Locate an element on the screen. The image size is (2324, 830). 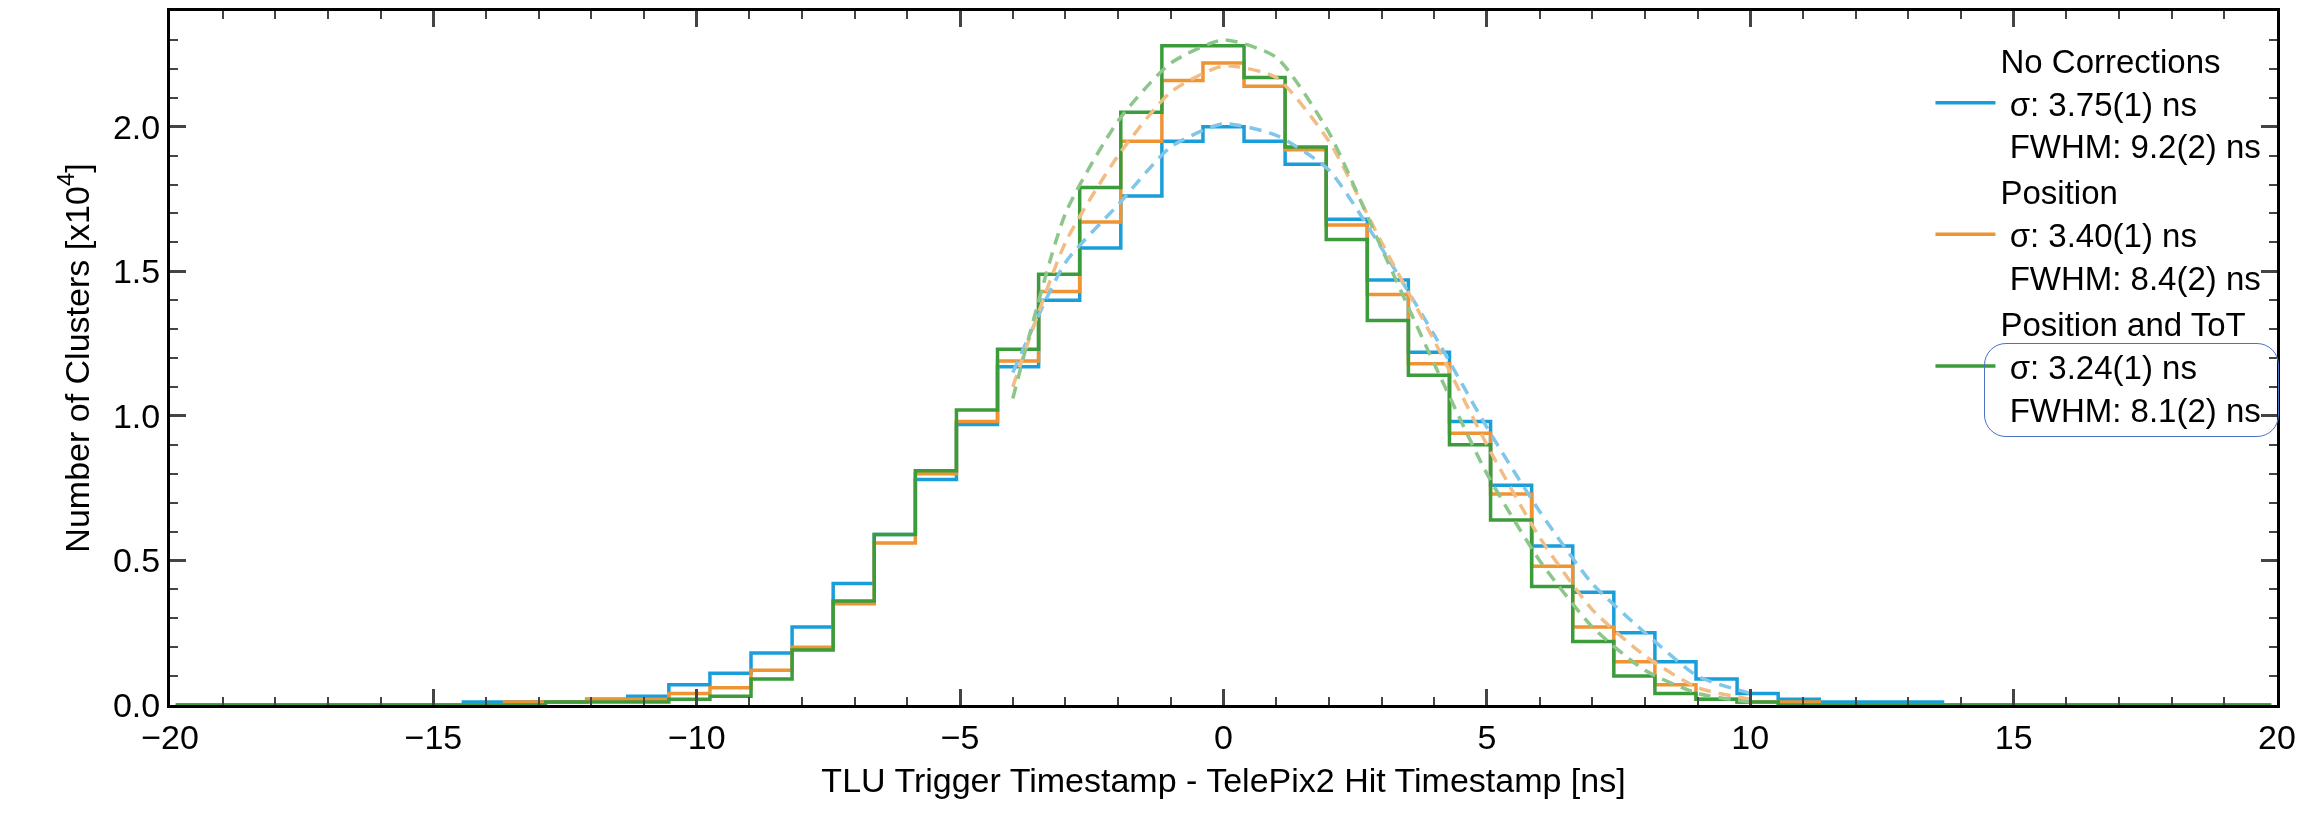
x-tick-label: −10 is located at coordinates (696, 736).